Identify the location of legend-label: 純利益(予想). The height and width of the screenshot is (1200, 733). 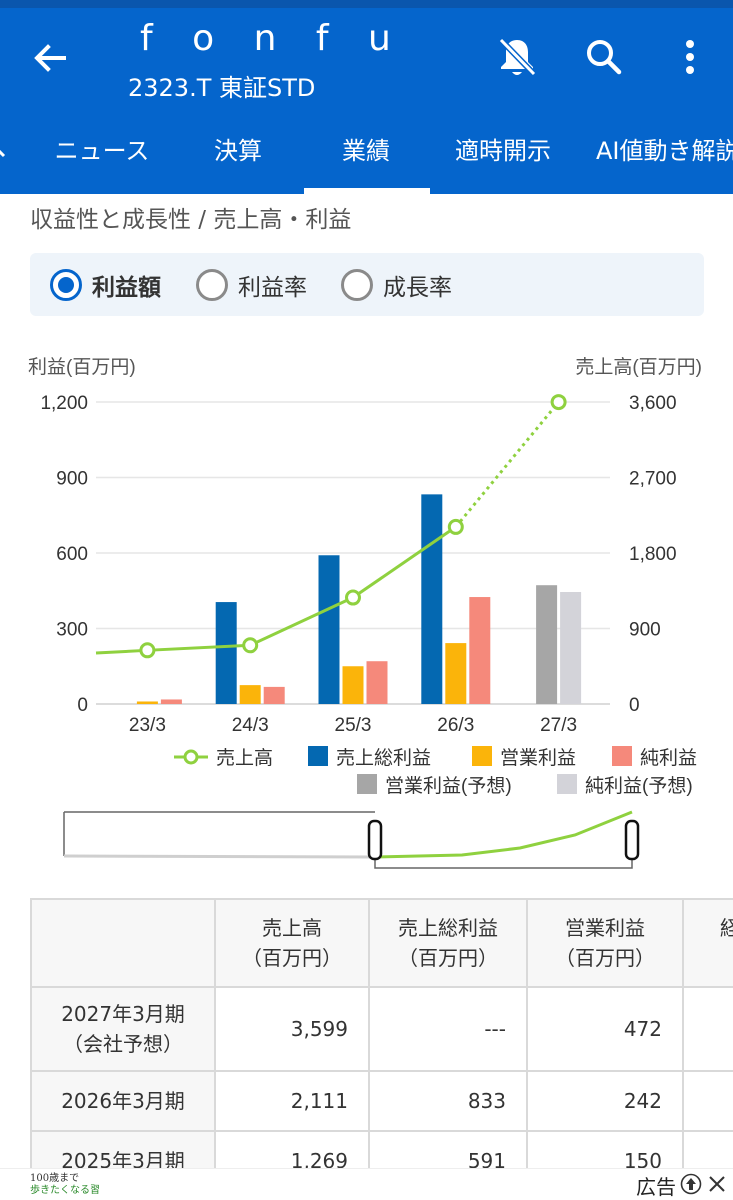
(639, 786).